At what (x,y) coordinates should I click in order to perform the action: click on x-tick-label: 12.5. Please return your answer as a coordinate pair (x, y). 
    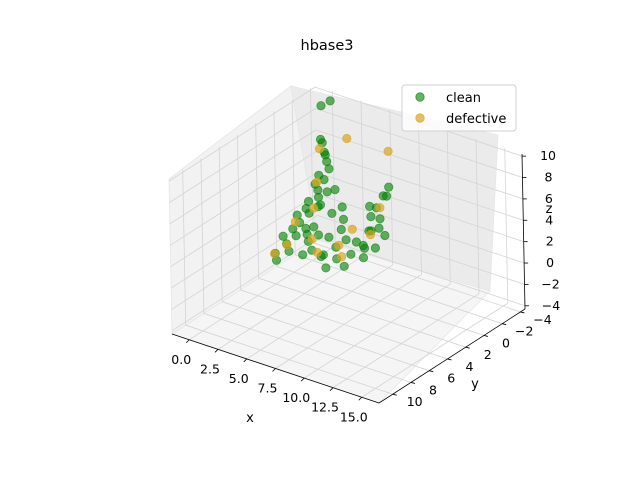
    Looking at the image, I should click on (325, 407).